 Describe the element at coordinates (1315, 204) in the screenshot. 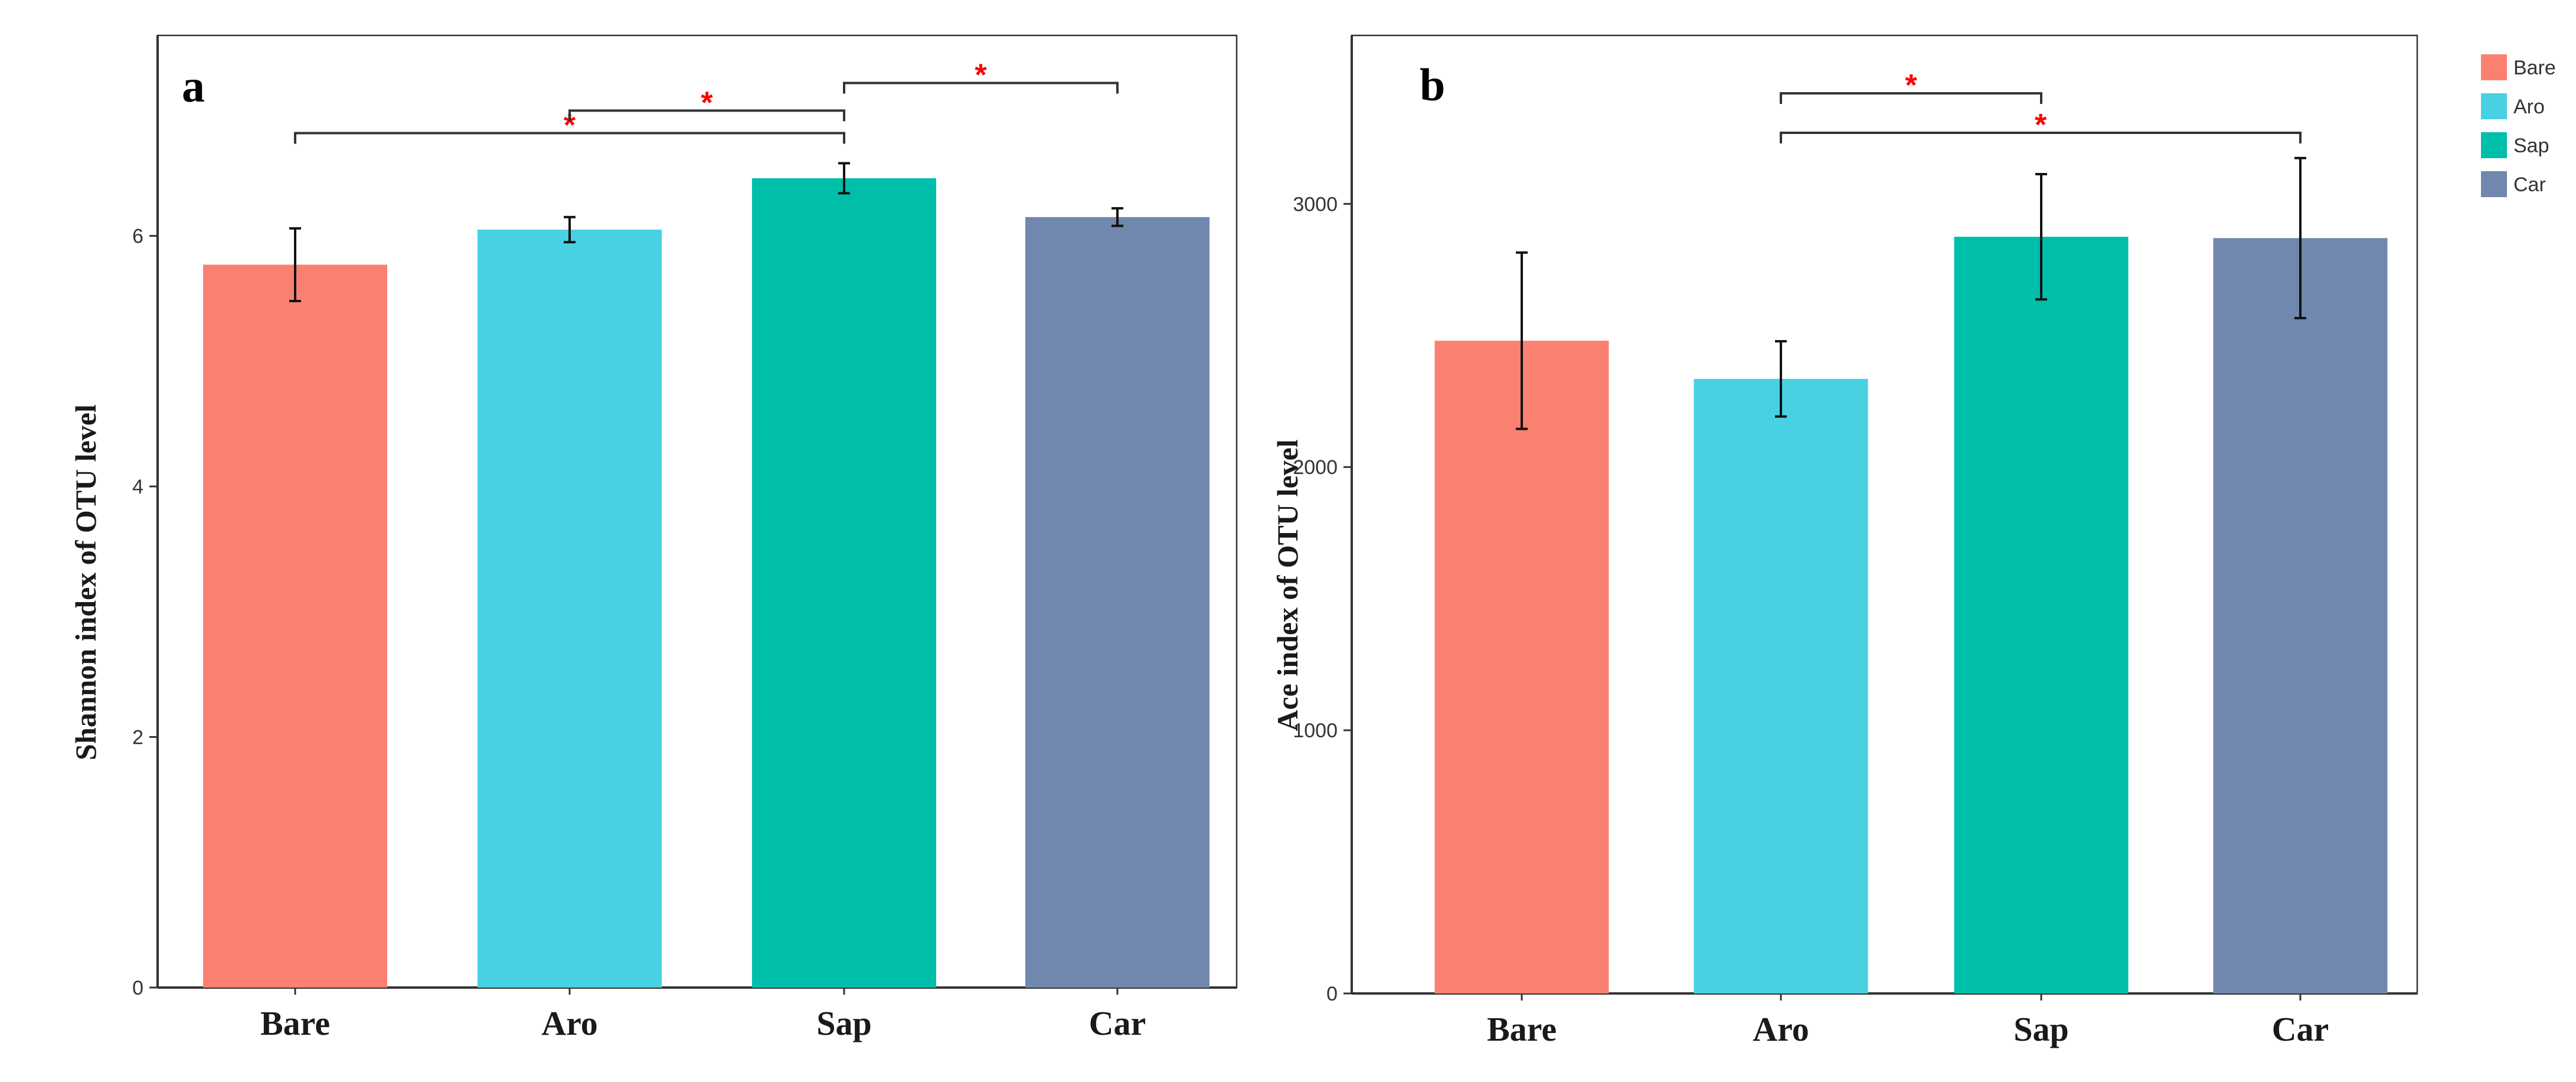

I see `y-tick-label: 3000` at that location.